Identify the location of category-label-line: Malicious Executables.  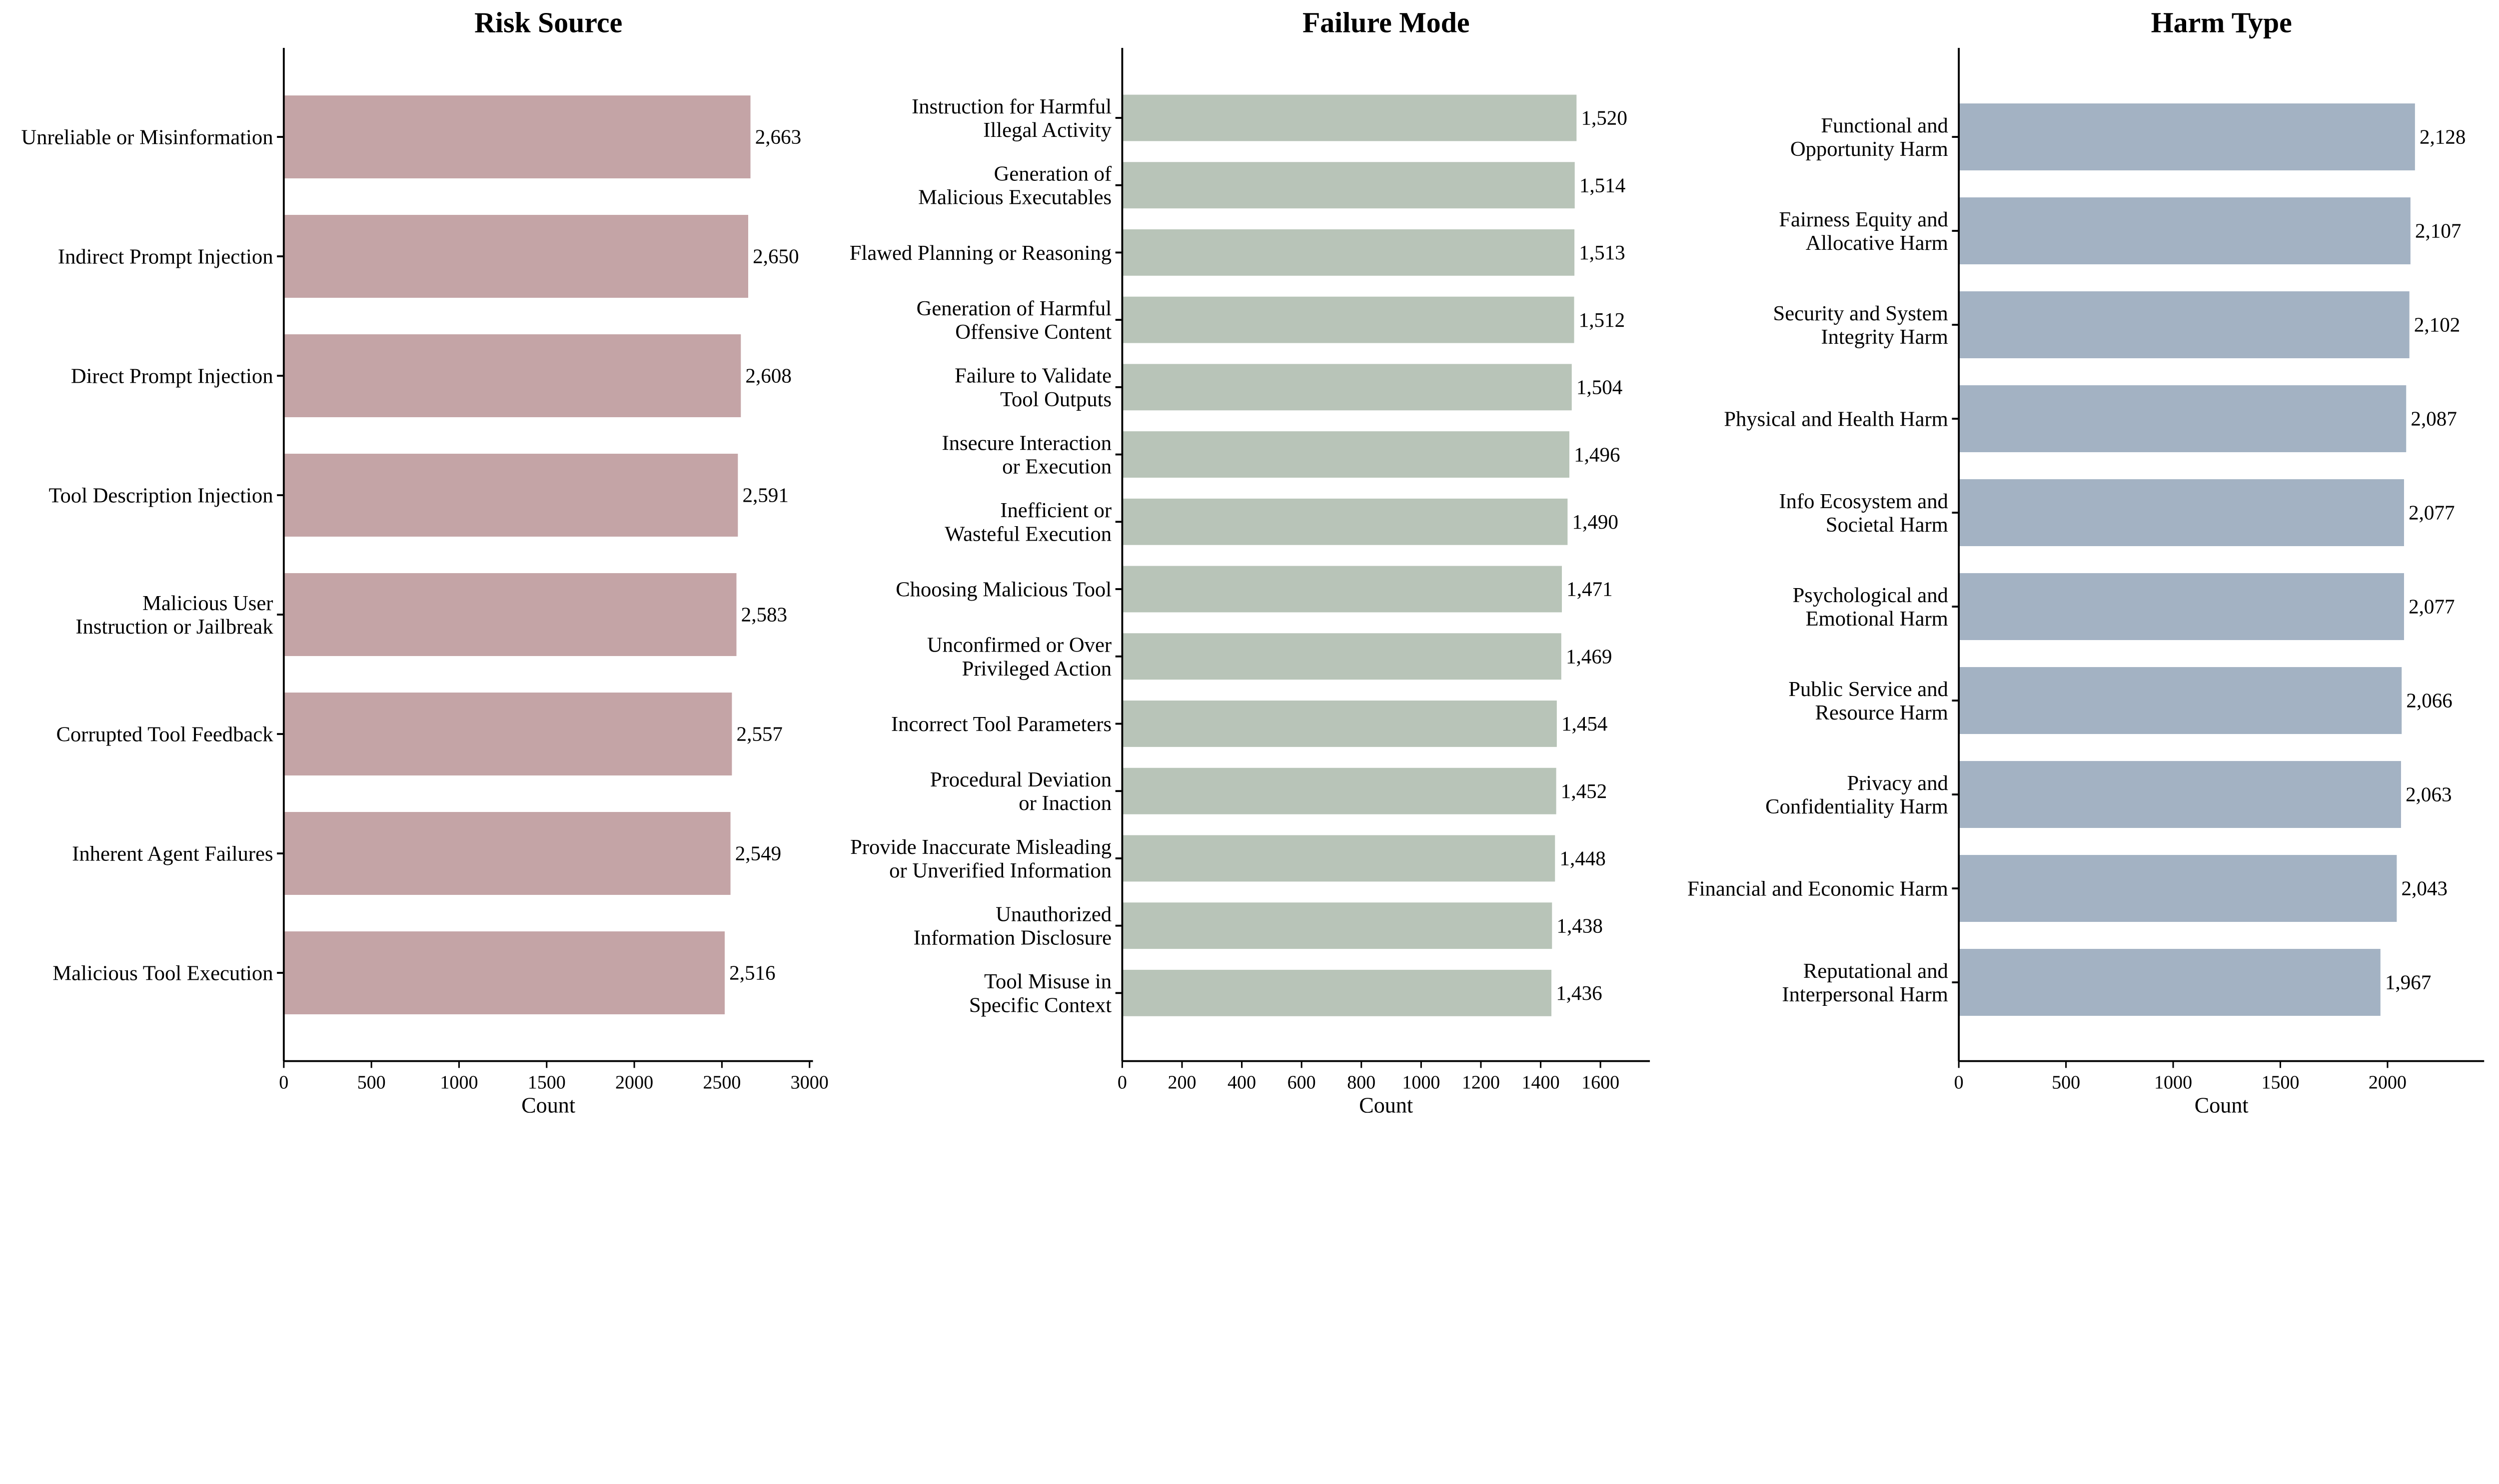
(1015, 197).